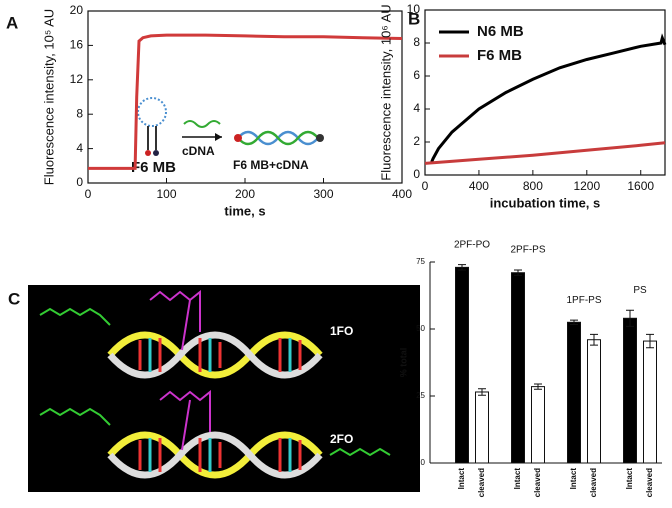 The width and height of the screenshot is (672, 508). Describe the element at coordinates (527, 250) in the screenshot. I see `group-label: 2PF-PS` at that location.